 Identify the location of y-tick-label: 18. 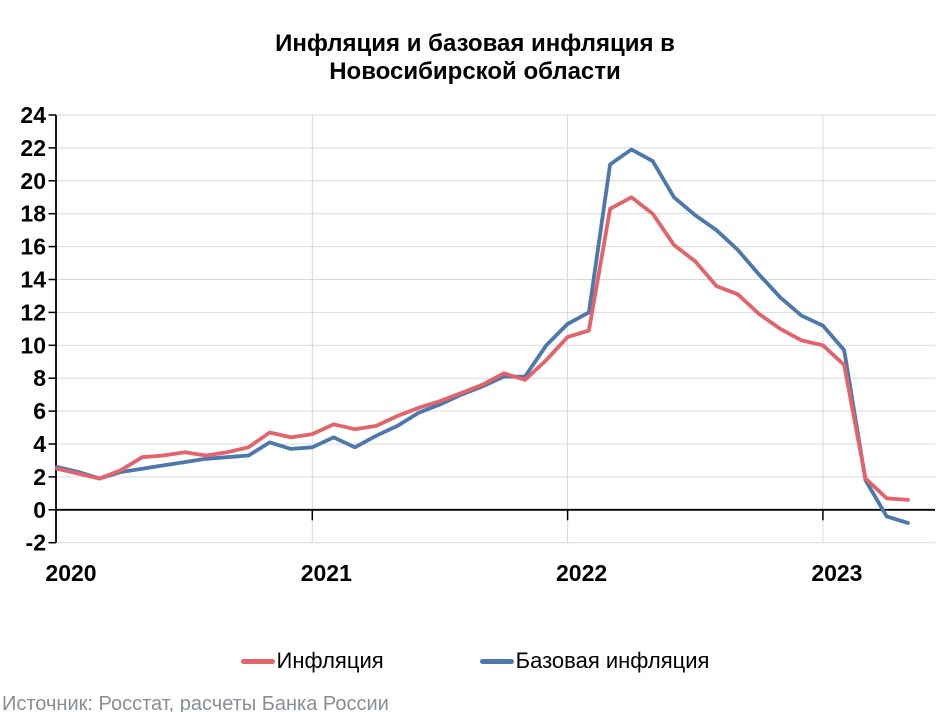
(33, 214).